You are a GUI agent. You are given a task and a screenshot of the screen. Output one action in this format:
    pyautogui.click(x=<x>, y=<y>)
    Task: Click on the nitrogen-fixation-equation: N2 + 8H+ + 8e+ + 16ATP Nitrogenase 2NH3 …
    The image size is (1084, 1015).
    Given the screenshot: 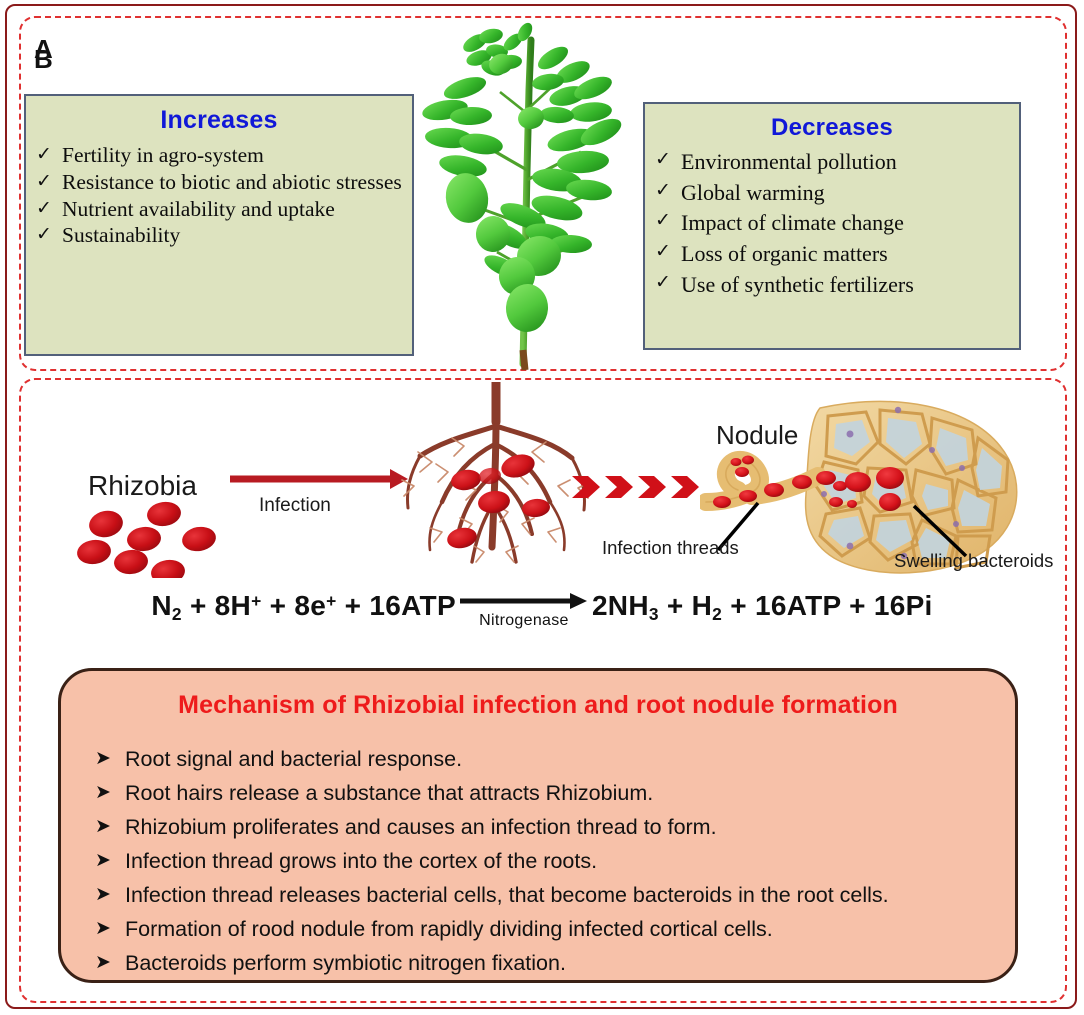 What is the action you would take?
    pyautogui.click(x=542, y=611)
    